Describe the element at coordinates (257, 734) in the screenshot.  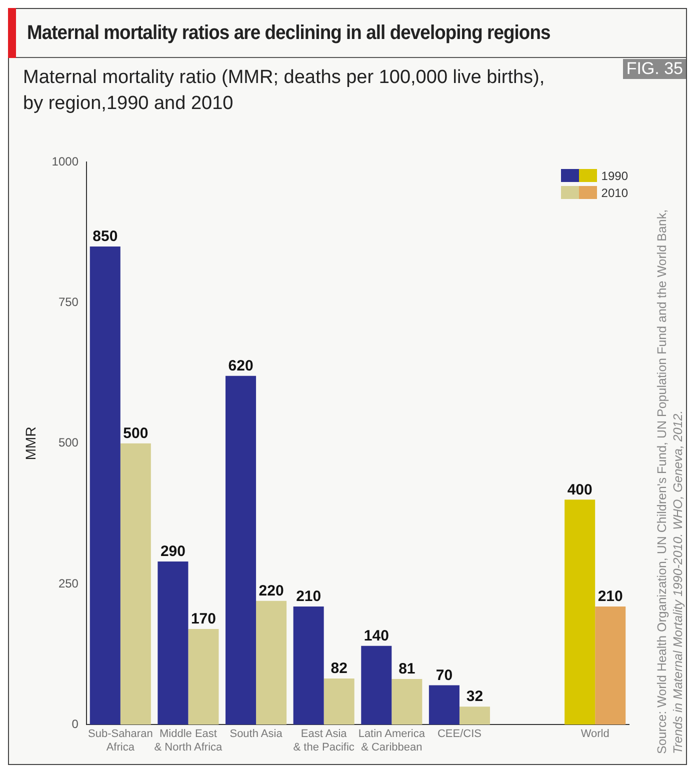
I see `x-tick-label: South Asia` at that location.